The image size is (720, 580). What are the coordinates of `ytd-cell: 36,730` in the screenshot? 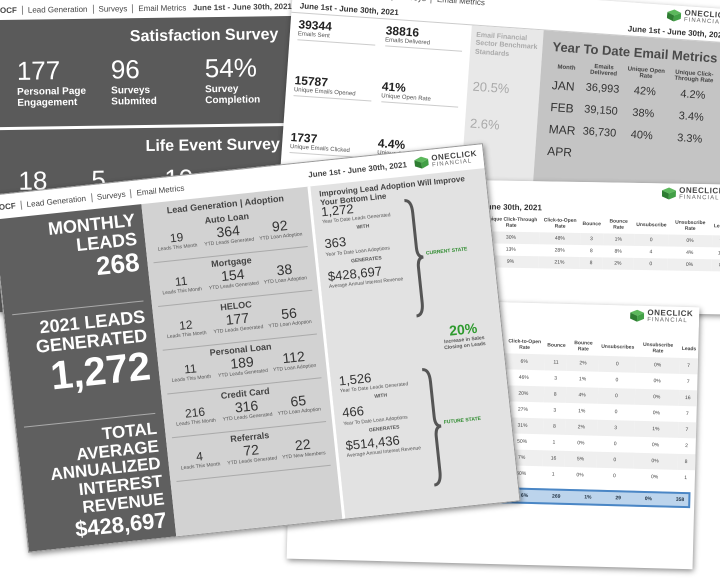 It's located at (599, 132).